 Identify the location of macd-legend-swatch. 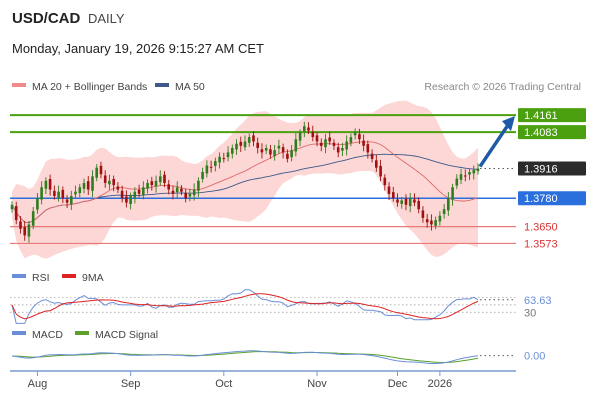
(19, 333).